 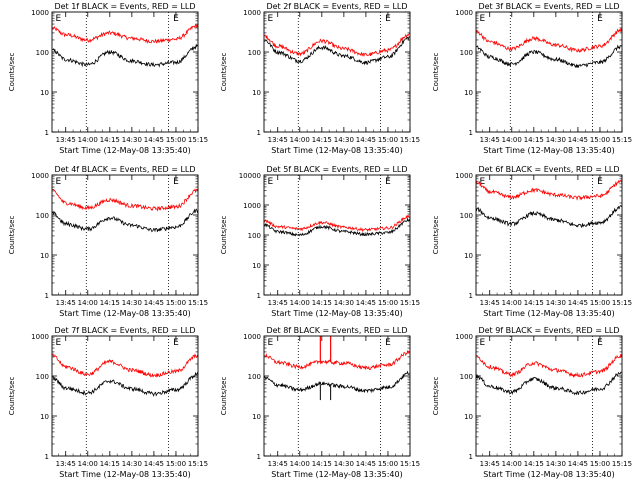 What do you see at coordinates (548, 169) in the screenshot?
I see `panel-title: Det 6f BLACK = Events, RED = LLD` at bounding box center [548, 169].